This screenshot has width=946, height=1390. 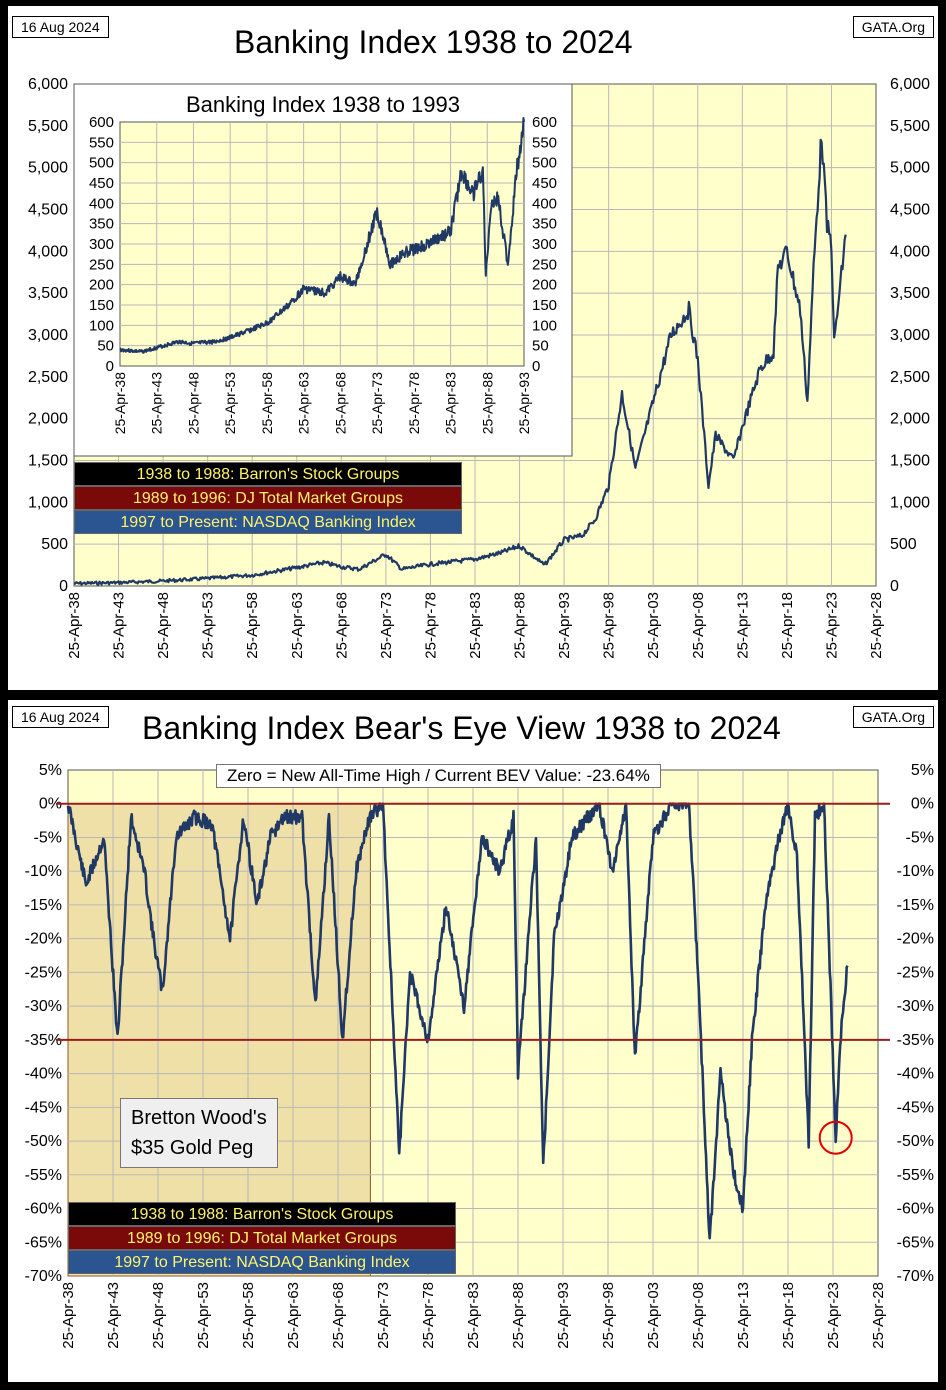 What do you see at coordinates (297, 625) in the screenshot?
I see `x-tick-label: 25-Apr-63` at bounding box center [297, 625].